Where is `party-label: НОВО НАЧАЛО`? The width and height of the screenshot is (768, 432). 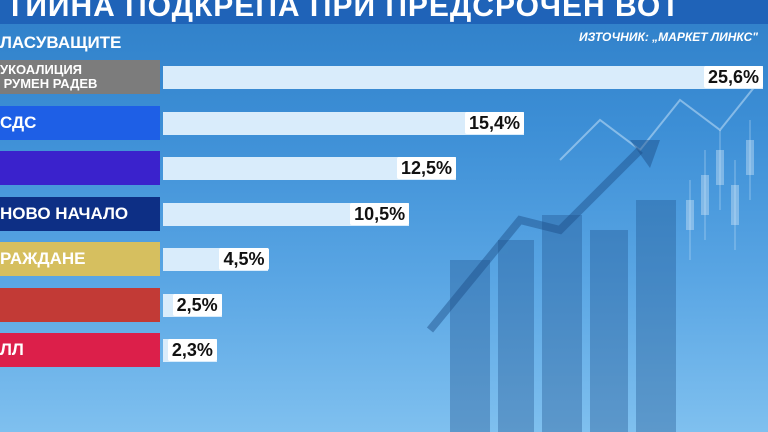
party-label: НОВО НАЧАЛО is located at coordinates (80, 213).